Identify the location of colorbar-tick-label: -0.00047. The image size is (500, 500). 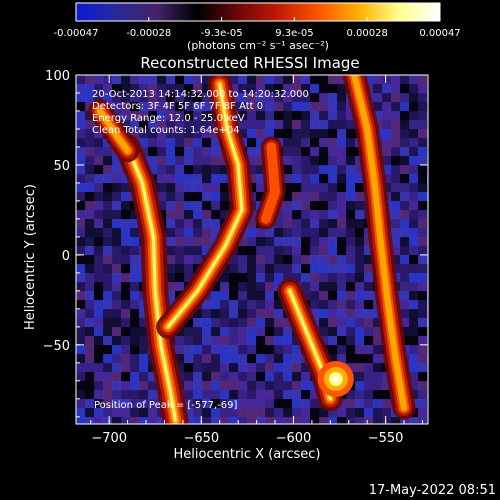
(76, 33).